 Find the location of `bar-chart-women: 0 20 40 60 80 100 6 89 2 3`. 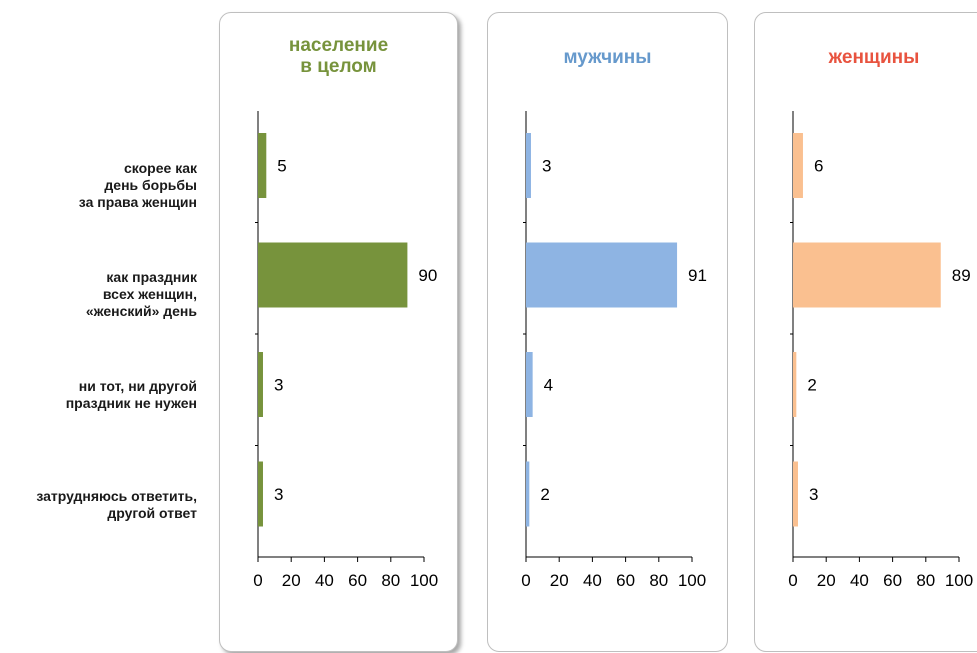

bar-chart-women: 0 20 40 60 80 100 6 89 2 3 is located at coordinates (880, 350).